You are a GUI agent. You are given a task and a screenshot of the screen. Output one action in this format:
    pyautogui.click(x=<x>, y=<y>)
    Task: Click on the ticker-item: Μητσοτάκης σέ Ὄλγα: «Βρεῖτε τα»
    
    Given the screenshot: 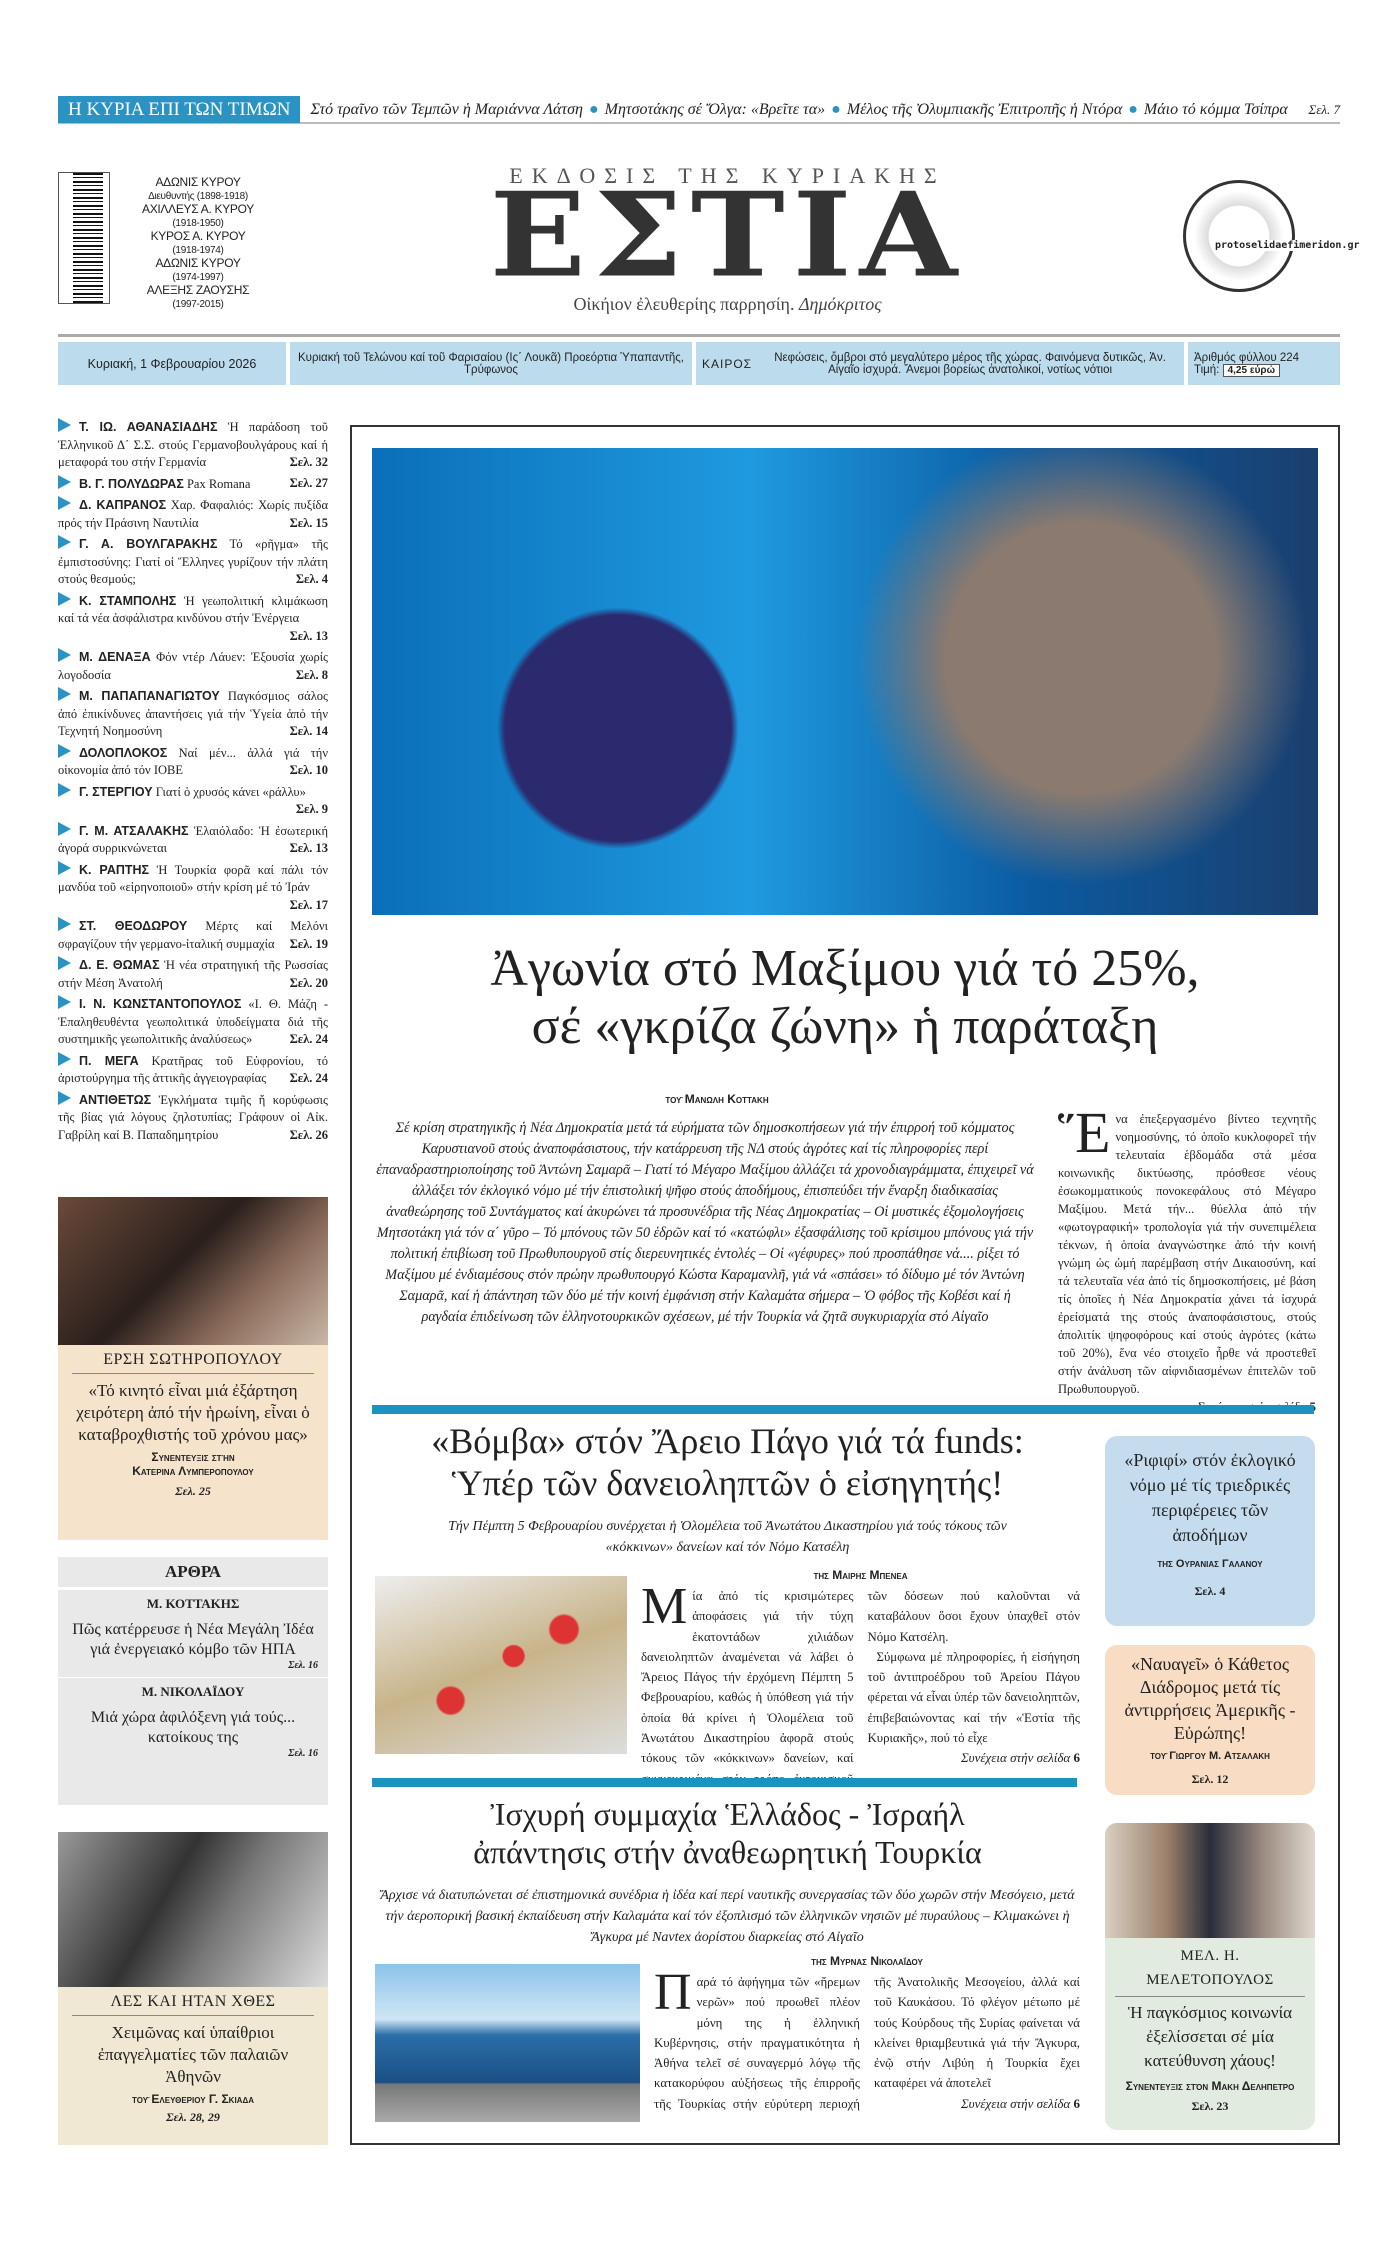 What is the action you would take?
    pyautogui.click(x=715, y=109)
    